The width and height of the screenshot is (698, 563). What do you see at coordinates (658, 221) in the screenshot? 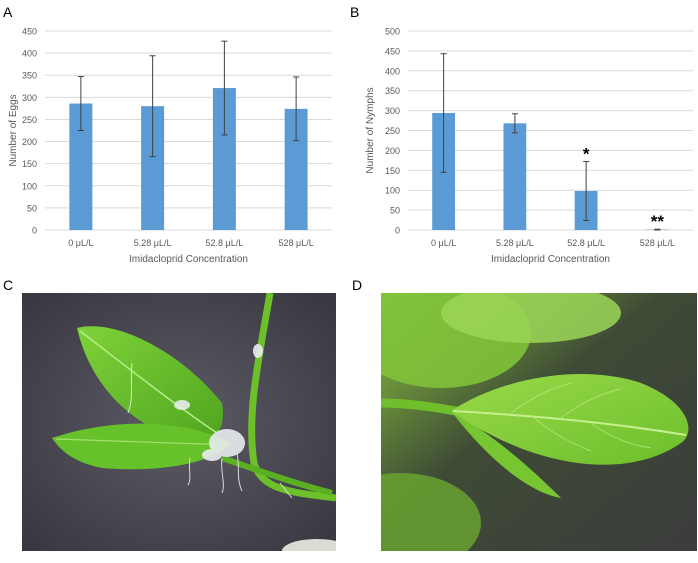
I see `significance-marker: **` at bounding box center [658, 221].